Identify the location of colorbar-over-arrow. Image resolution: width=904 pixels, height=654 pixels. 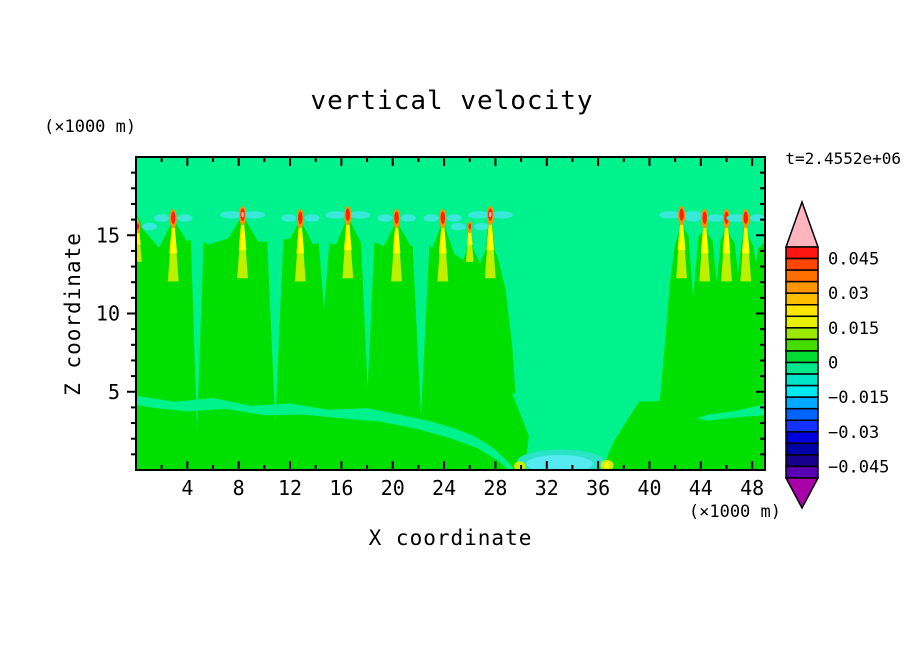
(802, 223).